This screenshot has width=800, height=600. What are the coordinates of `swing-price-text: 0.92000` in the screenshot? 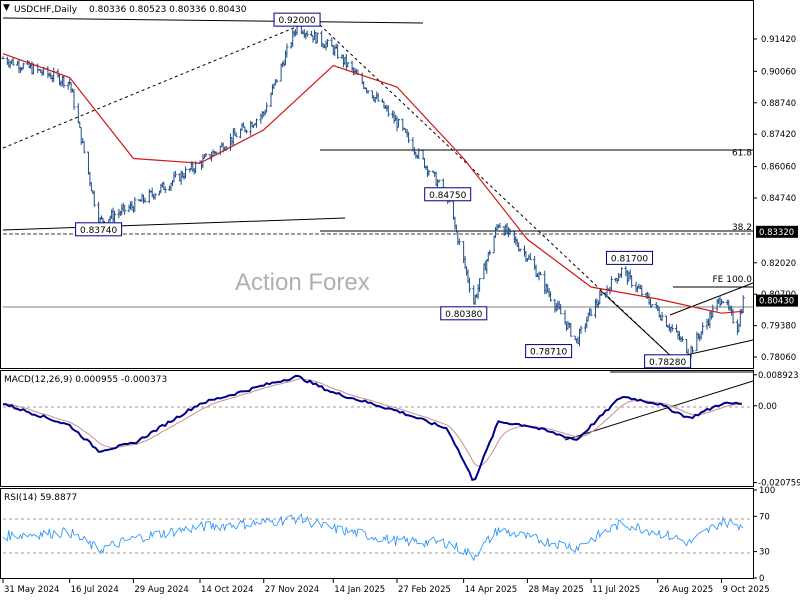 It's located at (296, 21).